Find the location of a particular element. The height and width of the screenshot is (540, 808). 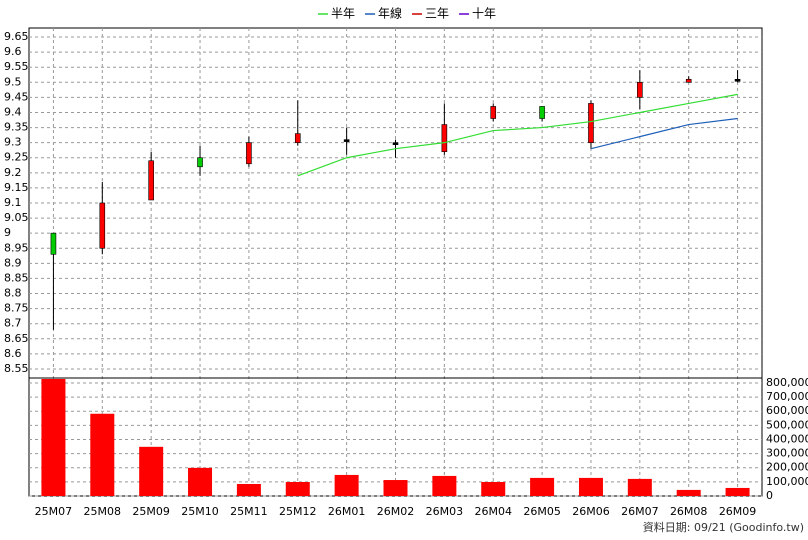

y-tick-label: 200,000 is located at coordinates (787, 467).